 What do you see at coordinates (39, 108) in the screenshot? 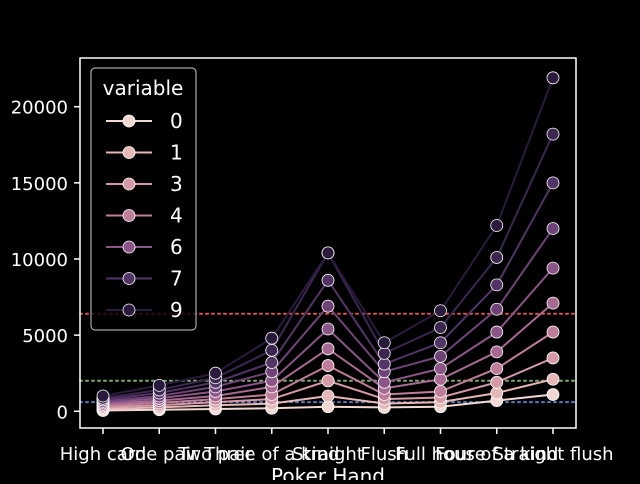
I see `y-tick-label: 20000` at bounding box center [39, 108].